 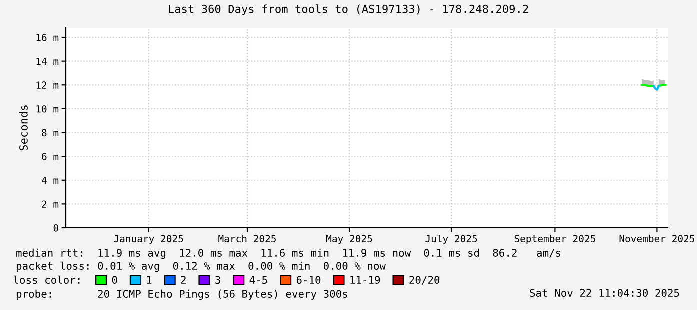 What do you see at coordinates (47, 280) in the screenshot?
I see `legend-title: loss color:` at bounding box center [47, 280].